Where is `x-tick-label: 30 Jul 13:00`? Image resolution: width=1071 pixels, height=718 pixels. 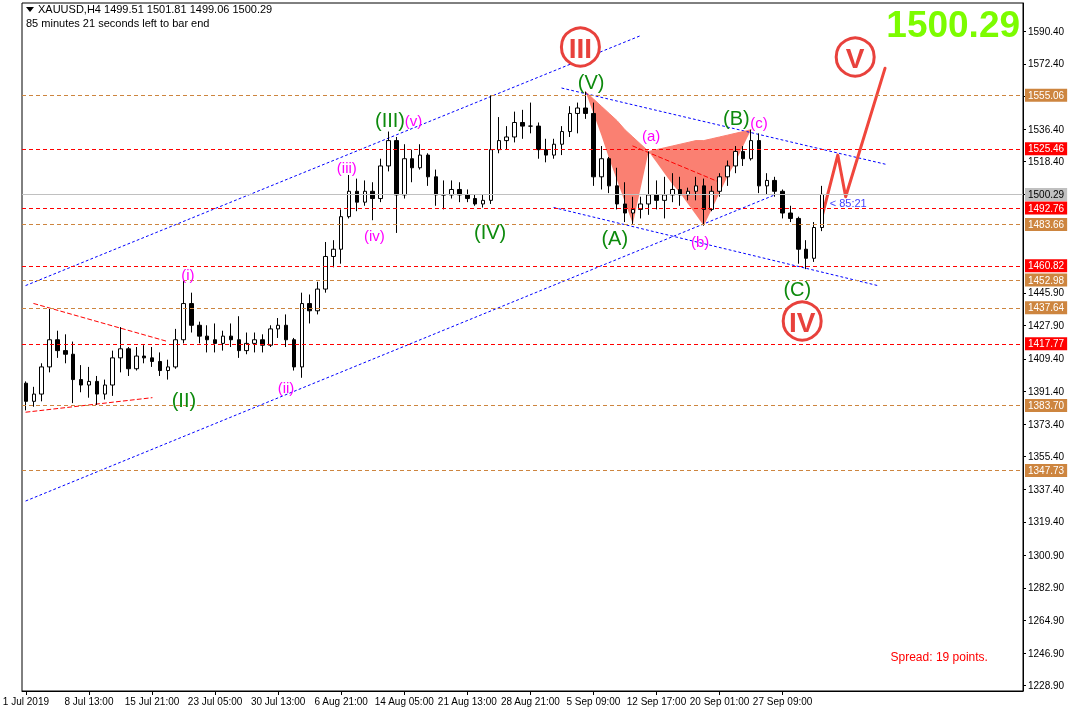 x-tick-label: 30 Jul 13:00 is located at coordinates (278, 701).